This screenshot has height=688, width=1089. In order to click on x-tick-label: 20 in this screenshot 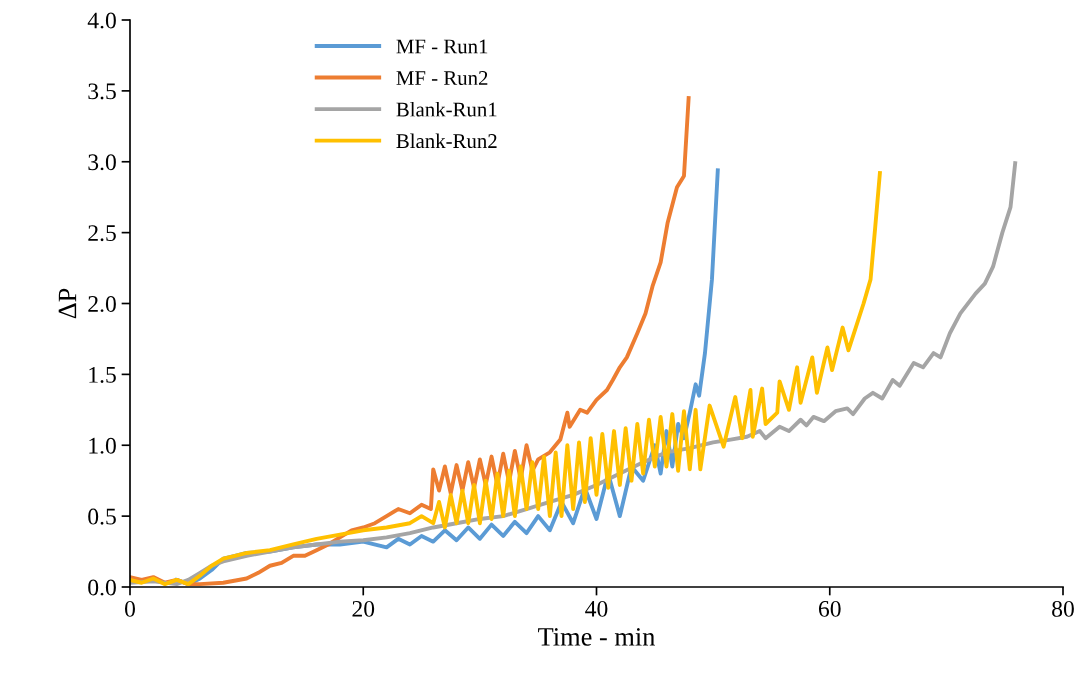, I will do `click(363, 608)`.